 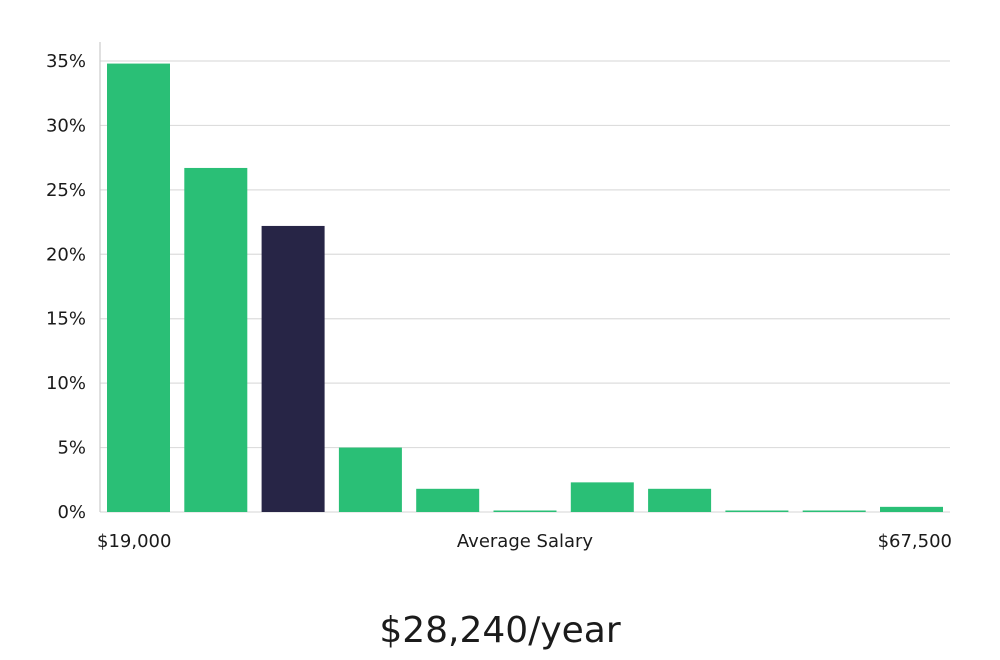 I want to click on y-tick-label: 15%, so click(x=66, y=319).